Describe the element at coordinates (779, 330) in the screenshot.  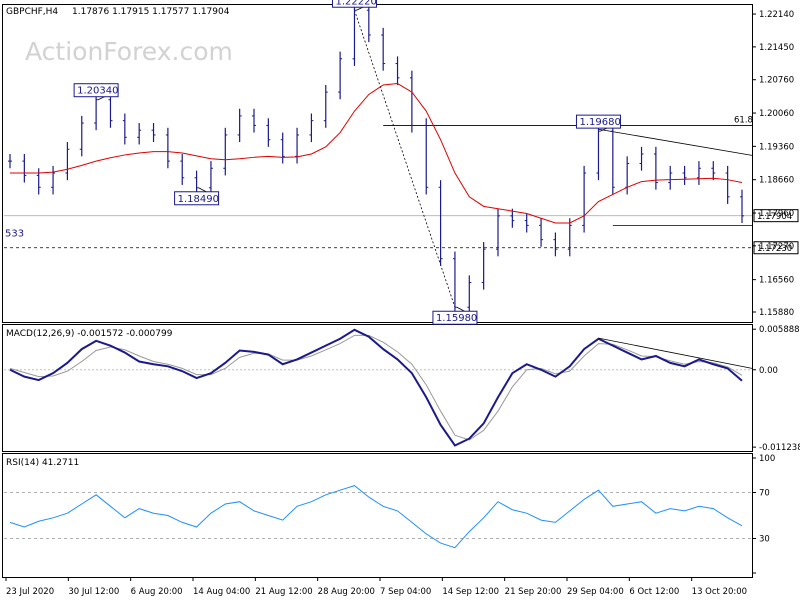
I see `macd-tick-label: 0.005888` at that location.